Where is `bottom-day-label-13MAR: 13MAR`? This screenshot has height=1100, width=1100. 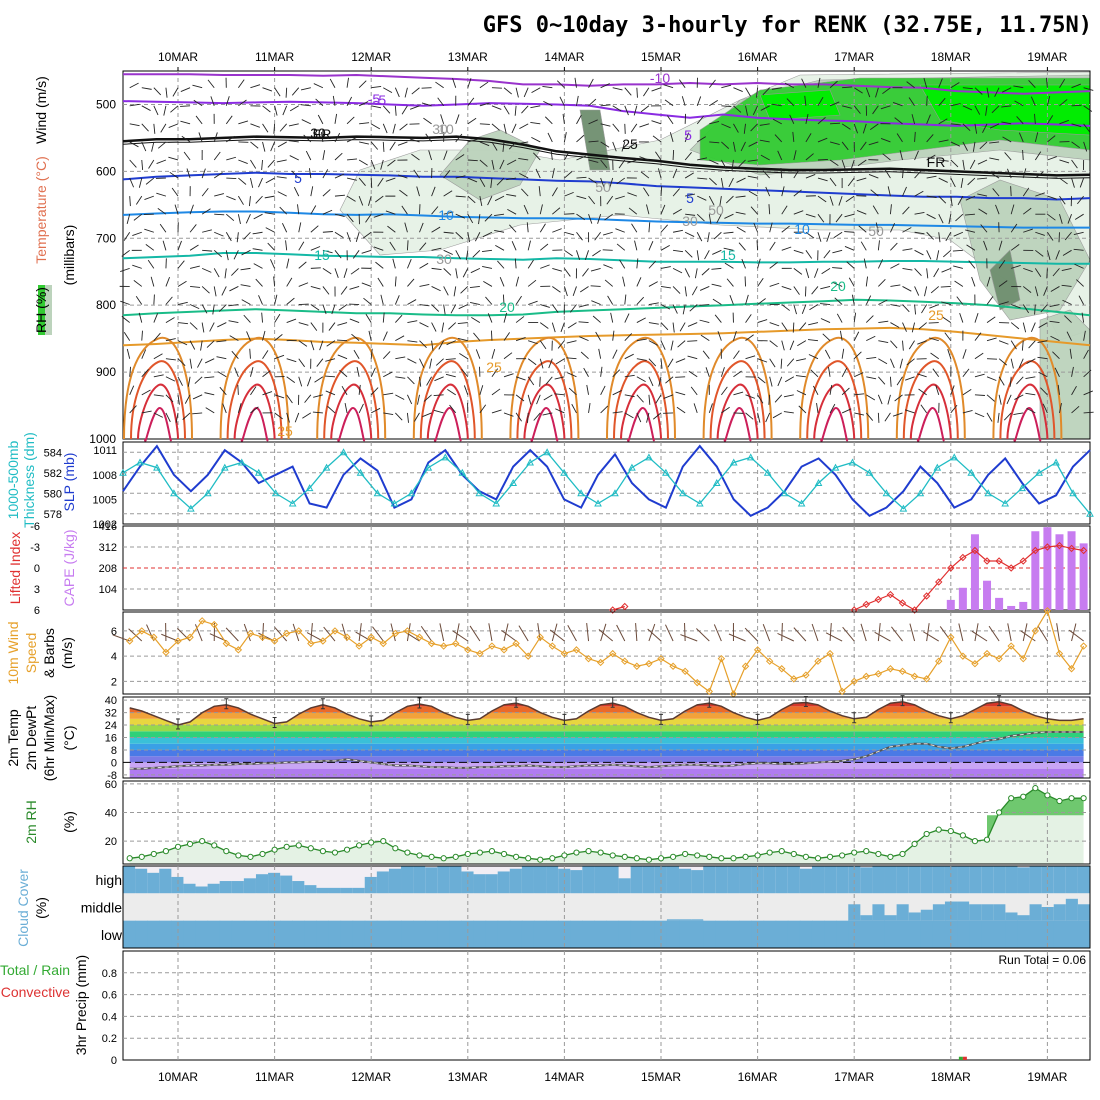 bottom-day-label-13MAR: 13MAR is located at coordinates (468, 1077).